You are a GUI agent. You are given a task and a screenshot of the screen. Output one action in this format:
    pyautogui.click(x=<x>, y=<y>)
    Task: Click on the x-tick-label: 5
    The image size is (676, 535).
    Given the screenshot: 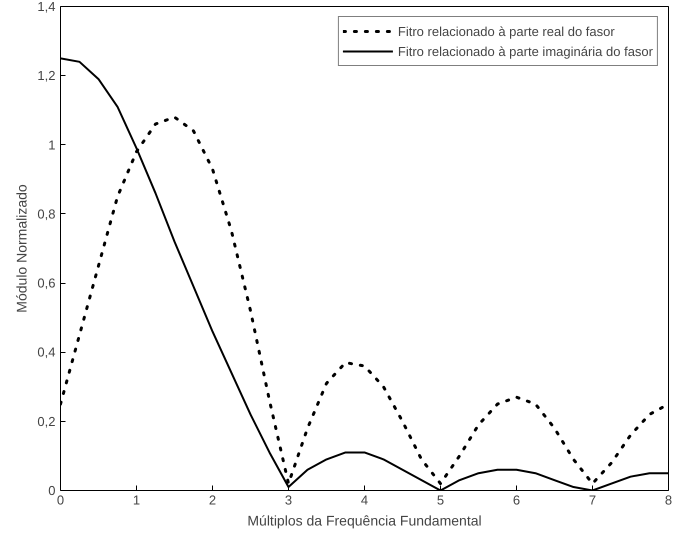 What is the action you would take?
    pyautogui.click(x=440, y=500)
    